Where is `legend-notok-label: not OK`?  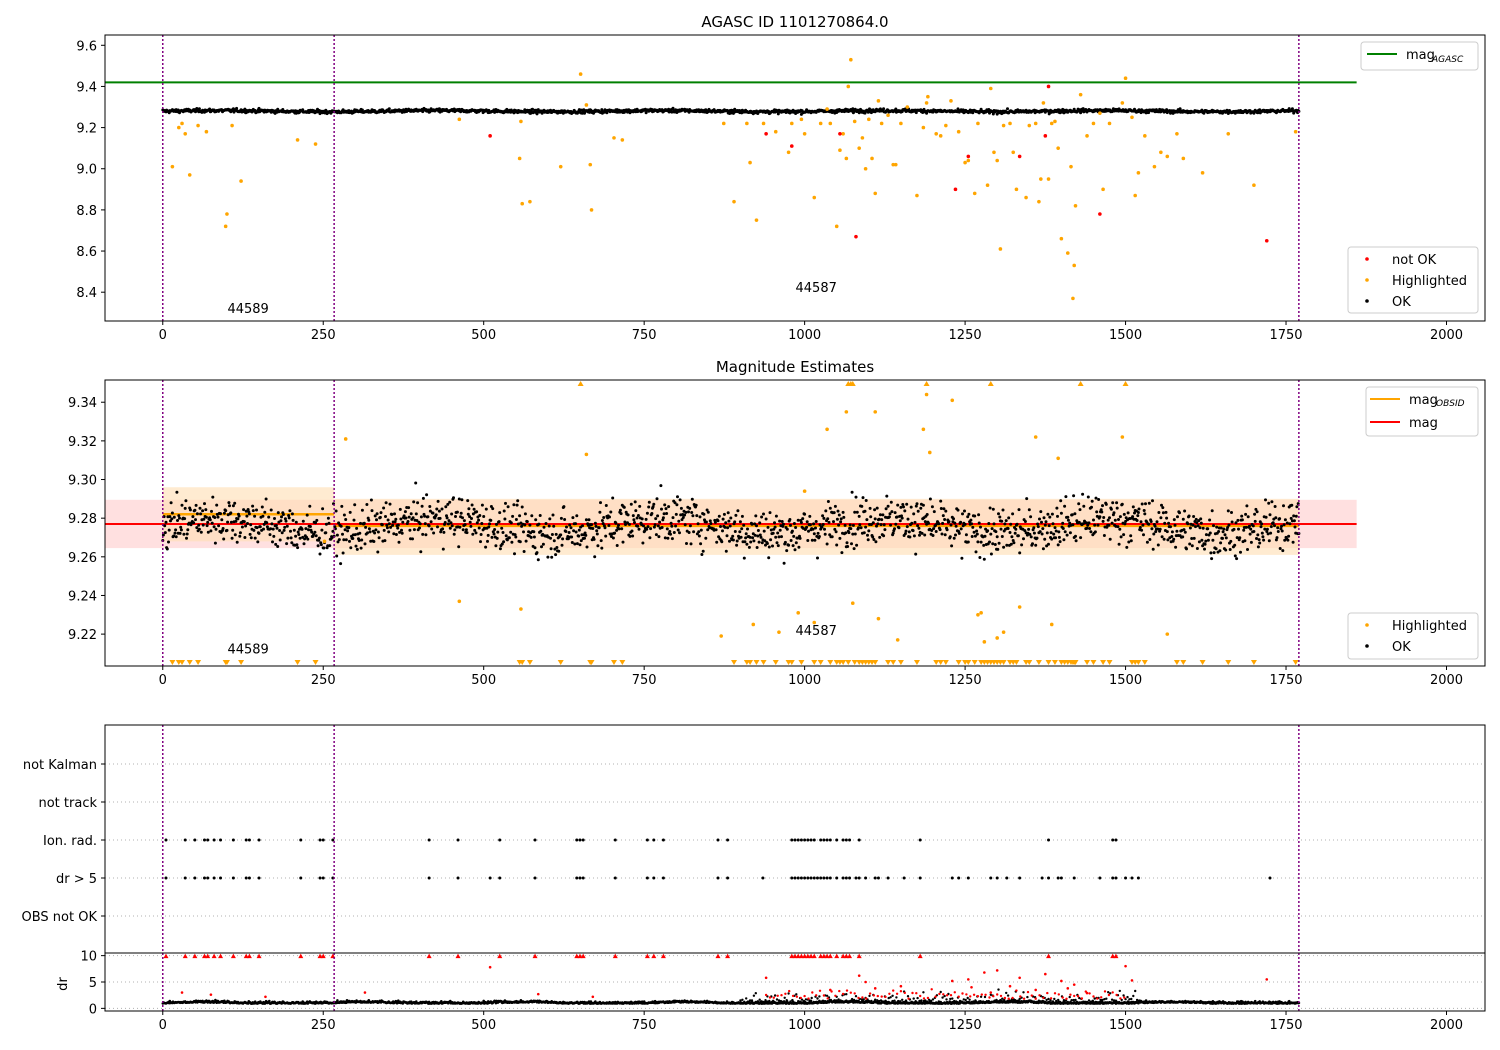
legend-notok-label: not OK is located at coordinates (1414, 260).